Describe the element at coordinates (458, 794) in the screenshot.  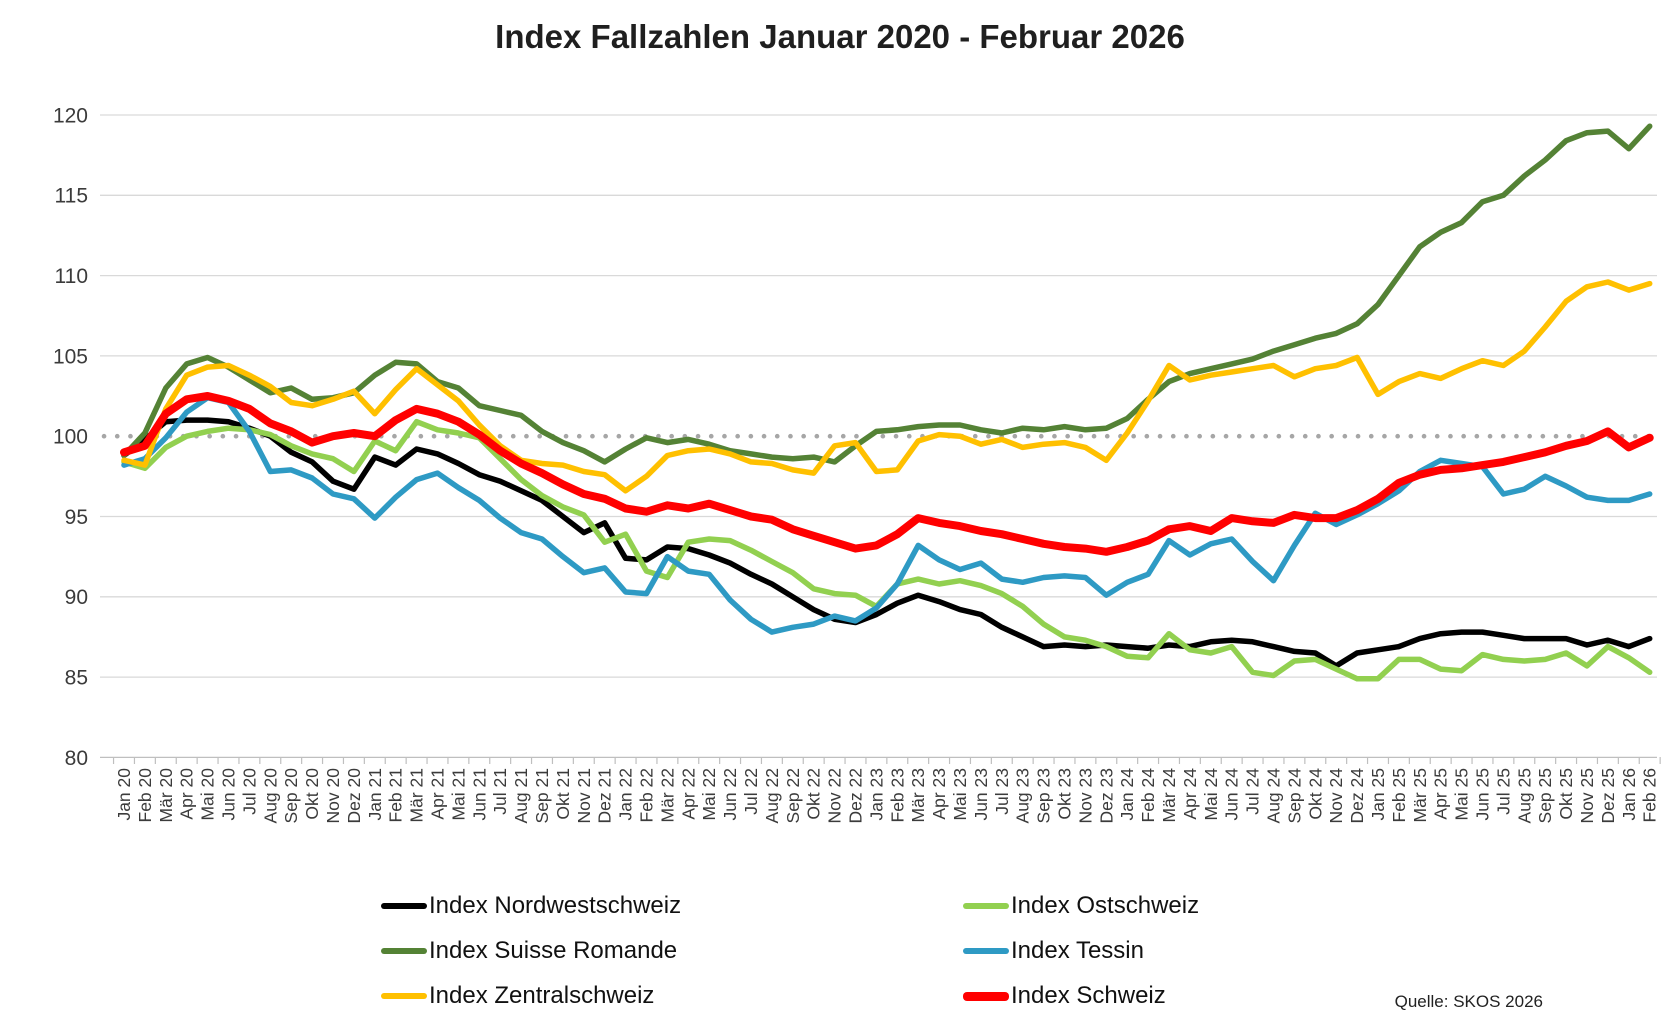
I see `x-tick-label: Mai 21` at that location.